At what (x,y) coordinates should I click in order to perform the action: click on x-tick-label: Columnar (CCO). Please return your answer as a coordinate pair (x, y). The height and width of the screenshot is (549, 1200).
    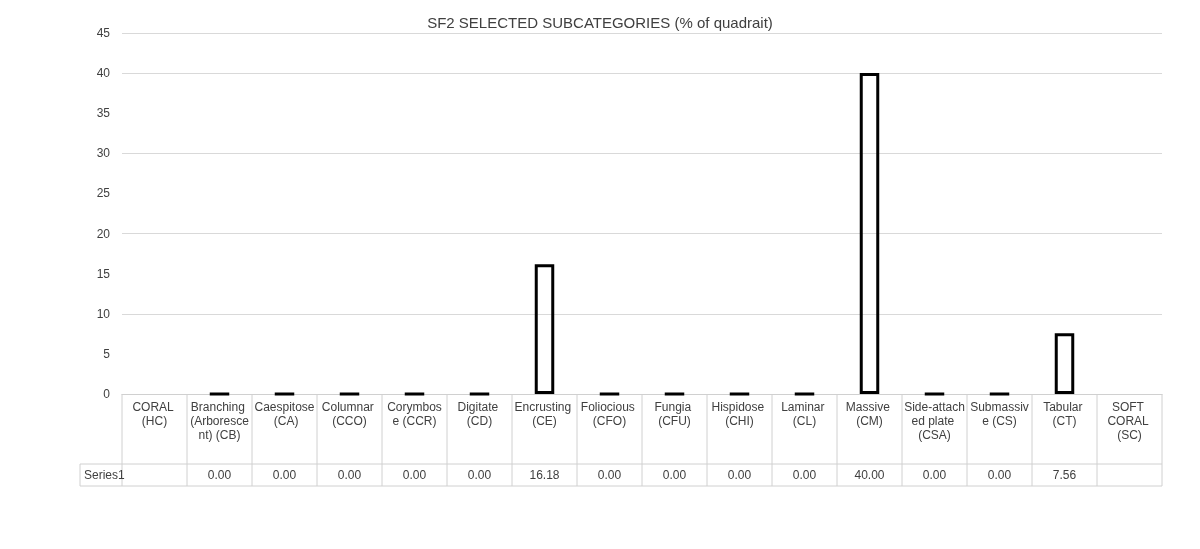
    Looking at the image, I should click on (349, 414).